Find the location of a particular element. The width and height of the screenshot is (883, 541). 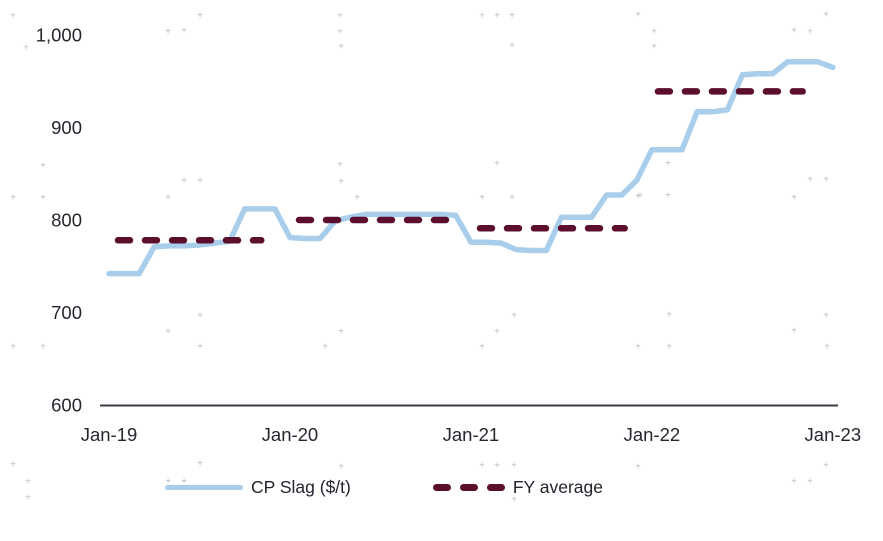

cp-slag-line-swatch is located at coordinates (204, 487).